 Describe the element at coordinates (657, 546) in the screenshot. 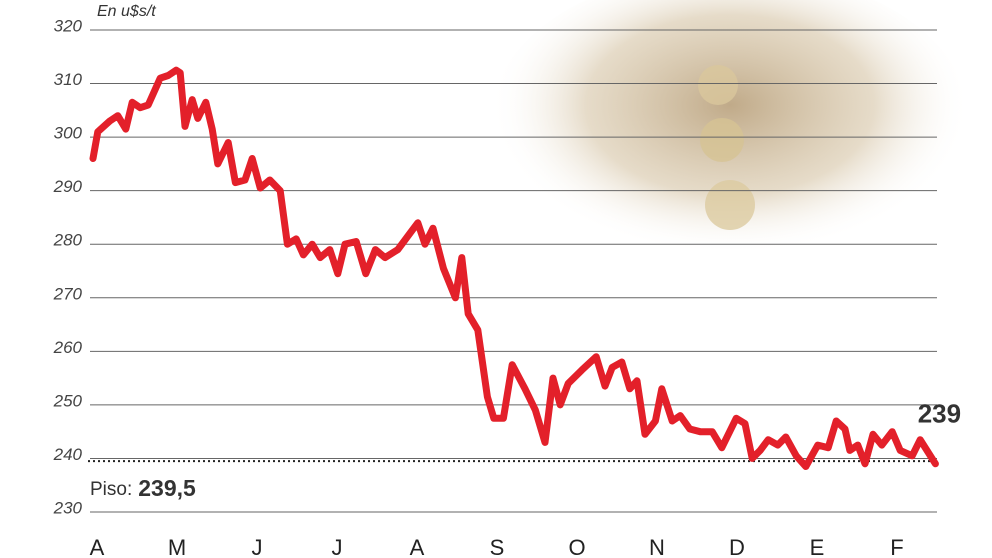

I see `x-tick-label: N` at that location.